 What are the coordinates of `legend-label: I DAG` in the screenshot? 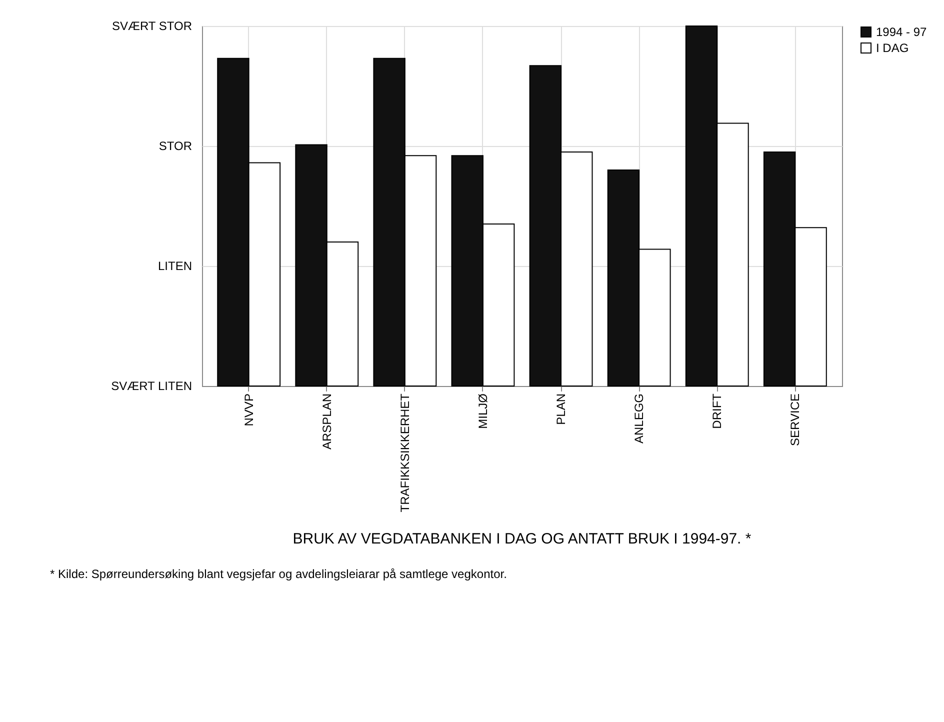 It's located at (892, 48).